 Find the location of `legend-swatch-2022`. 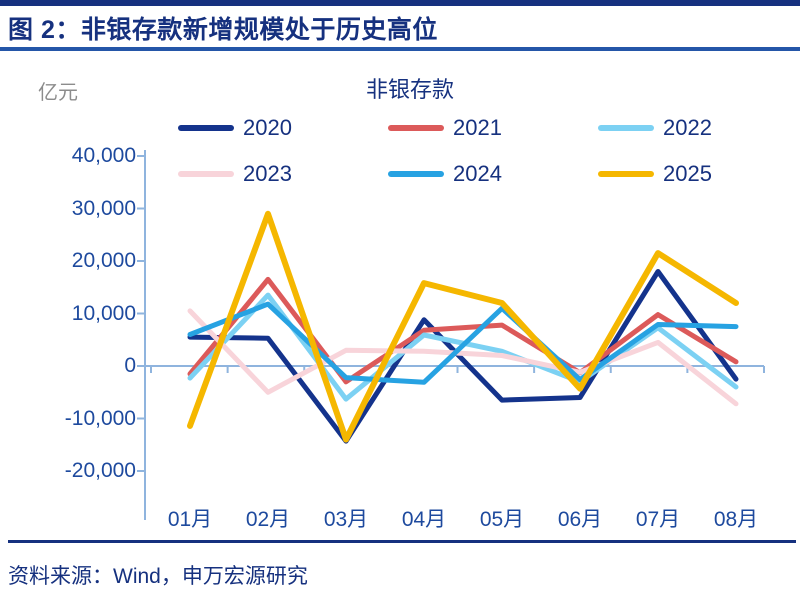

legend-swatch-2022 is located at coordinates (626, 128).